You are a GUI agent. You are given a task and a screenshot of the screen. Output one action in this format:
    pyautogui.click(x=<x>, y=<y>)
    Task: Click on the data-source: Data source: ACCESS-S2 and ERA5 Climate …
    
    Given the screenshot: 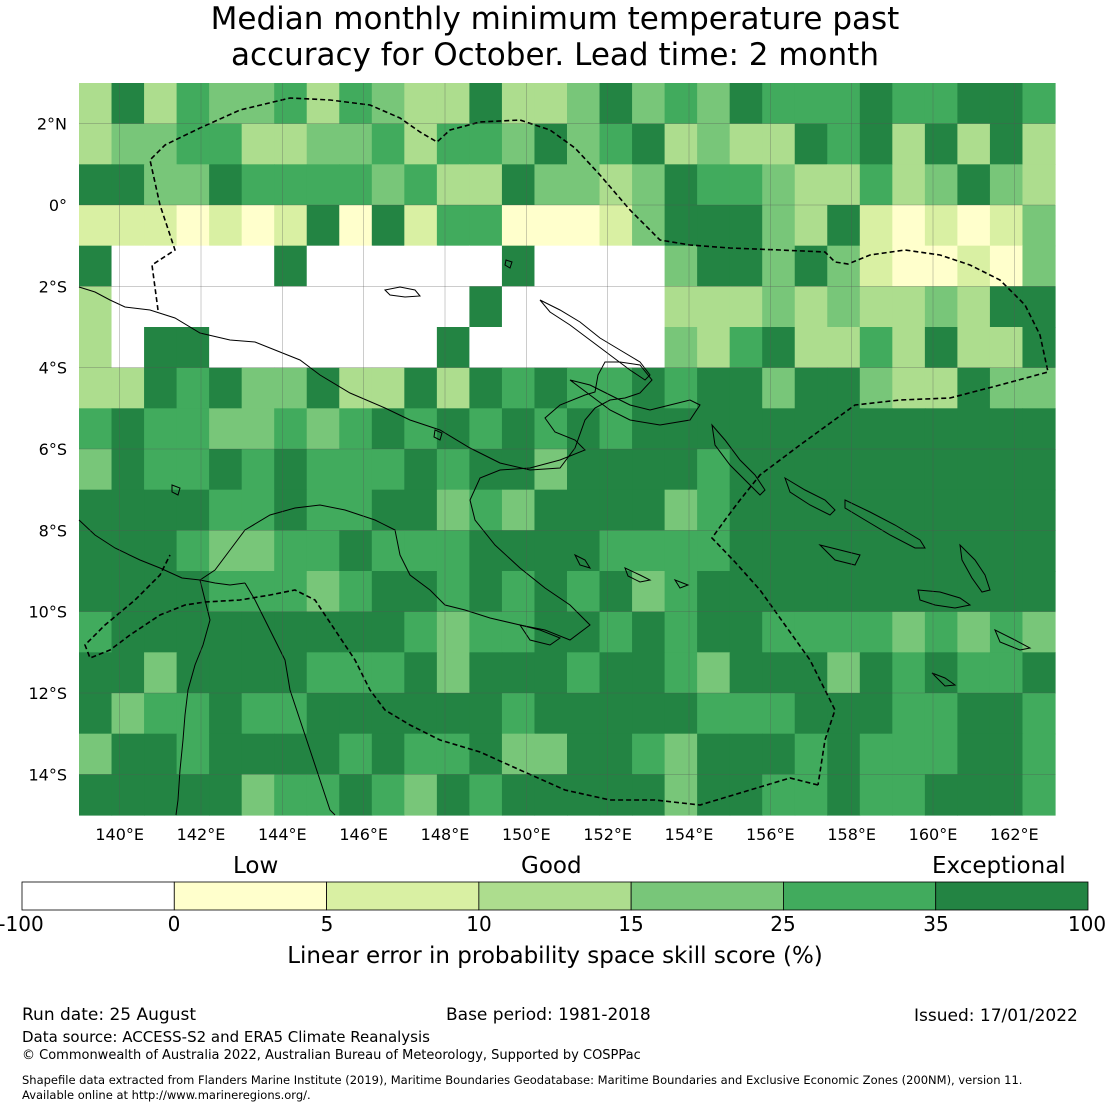 What is the action you would take?
    pyautogui.click(x=226, y=1037)
    